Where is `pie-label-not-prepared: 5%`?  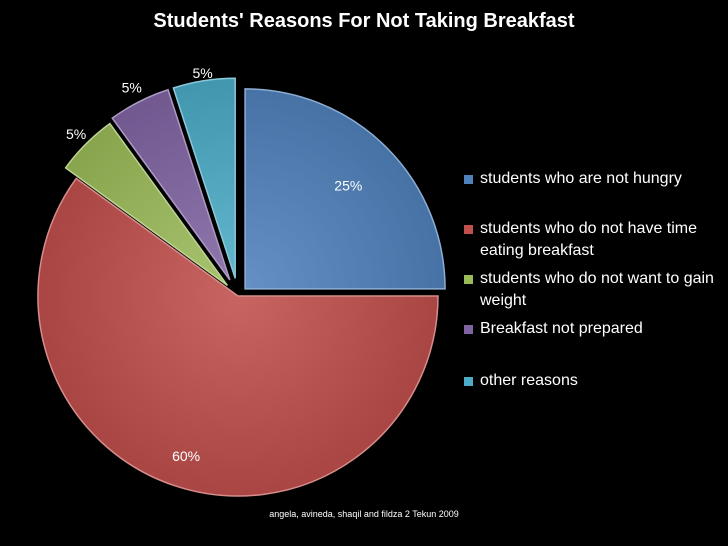
pie-label-not-prepared: 5% is located at coordinates (132, 88).